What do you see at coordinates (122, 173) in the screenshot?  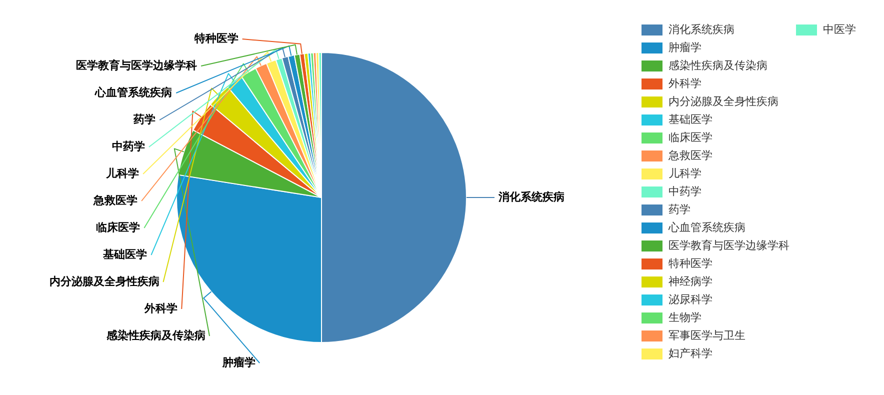 I see `slice-label: 儿科学` at bounding box center [122, 173].